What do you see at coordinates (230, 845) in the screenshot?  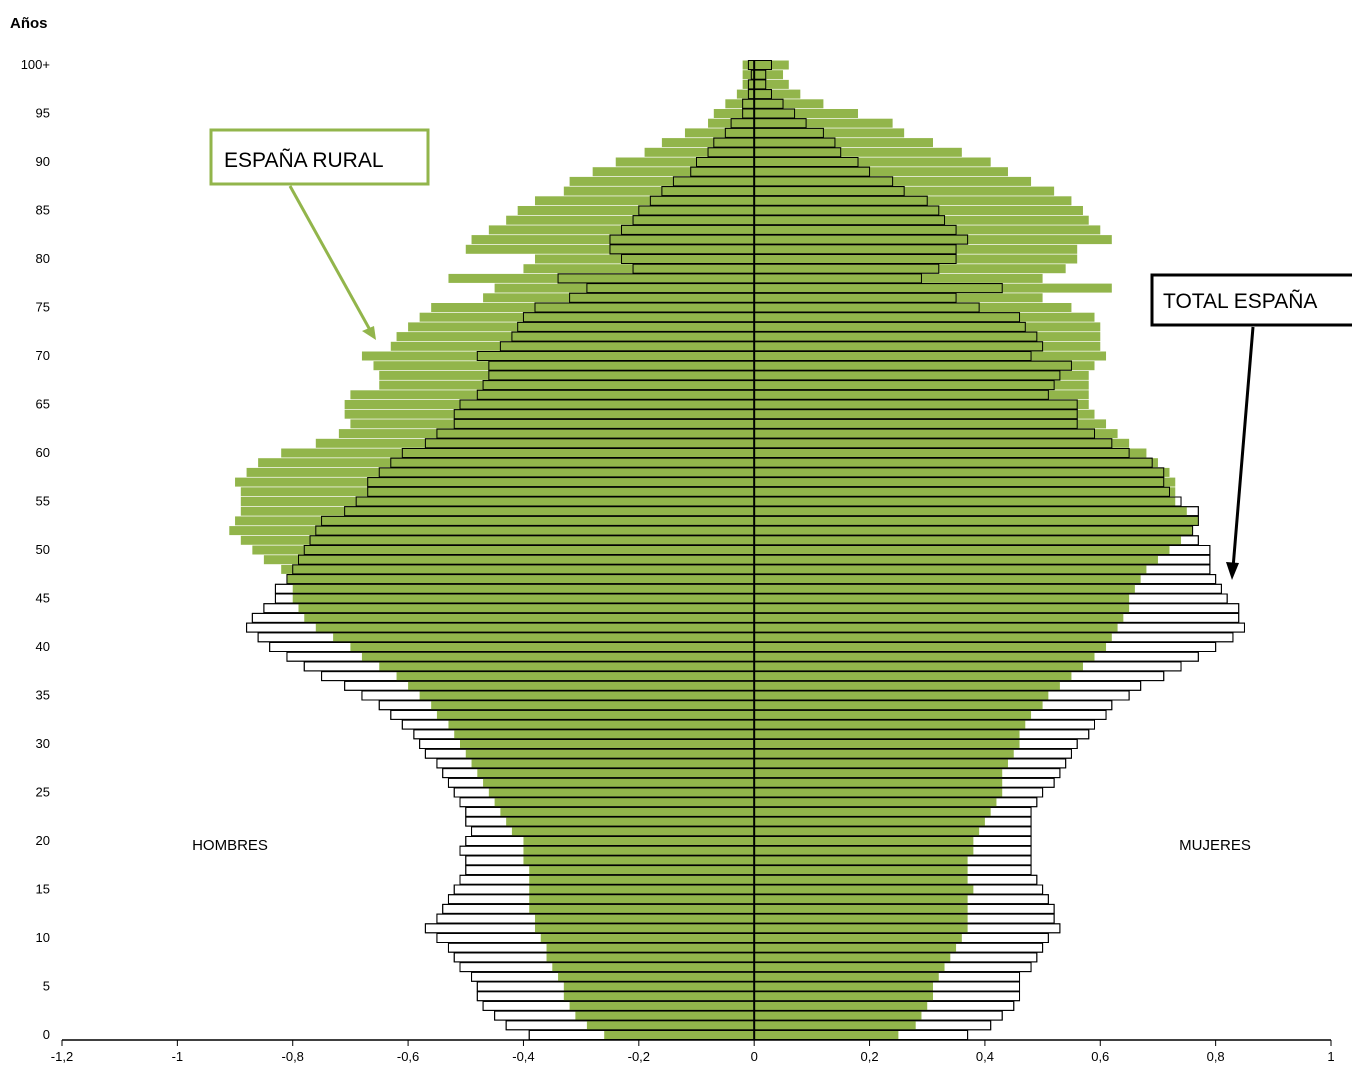 I see `left-side-label: HOMBRES` at bounding box center [230, 845].